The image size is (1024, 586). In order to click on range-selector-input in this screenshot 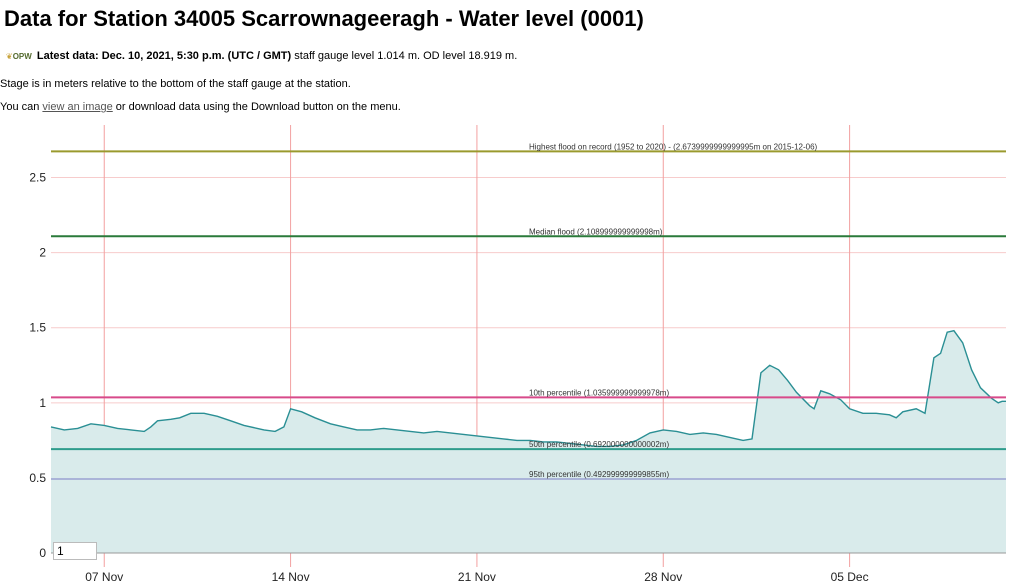, I will do `click(75, 551)`.